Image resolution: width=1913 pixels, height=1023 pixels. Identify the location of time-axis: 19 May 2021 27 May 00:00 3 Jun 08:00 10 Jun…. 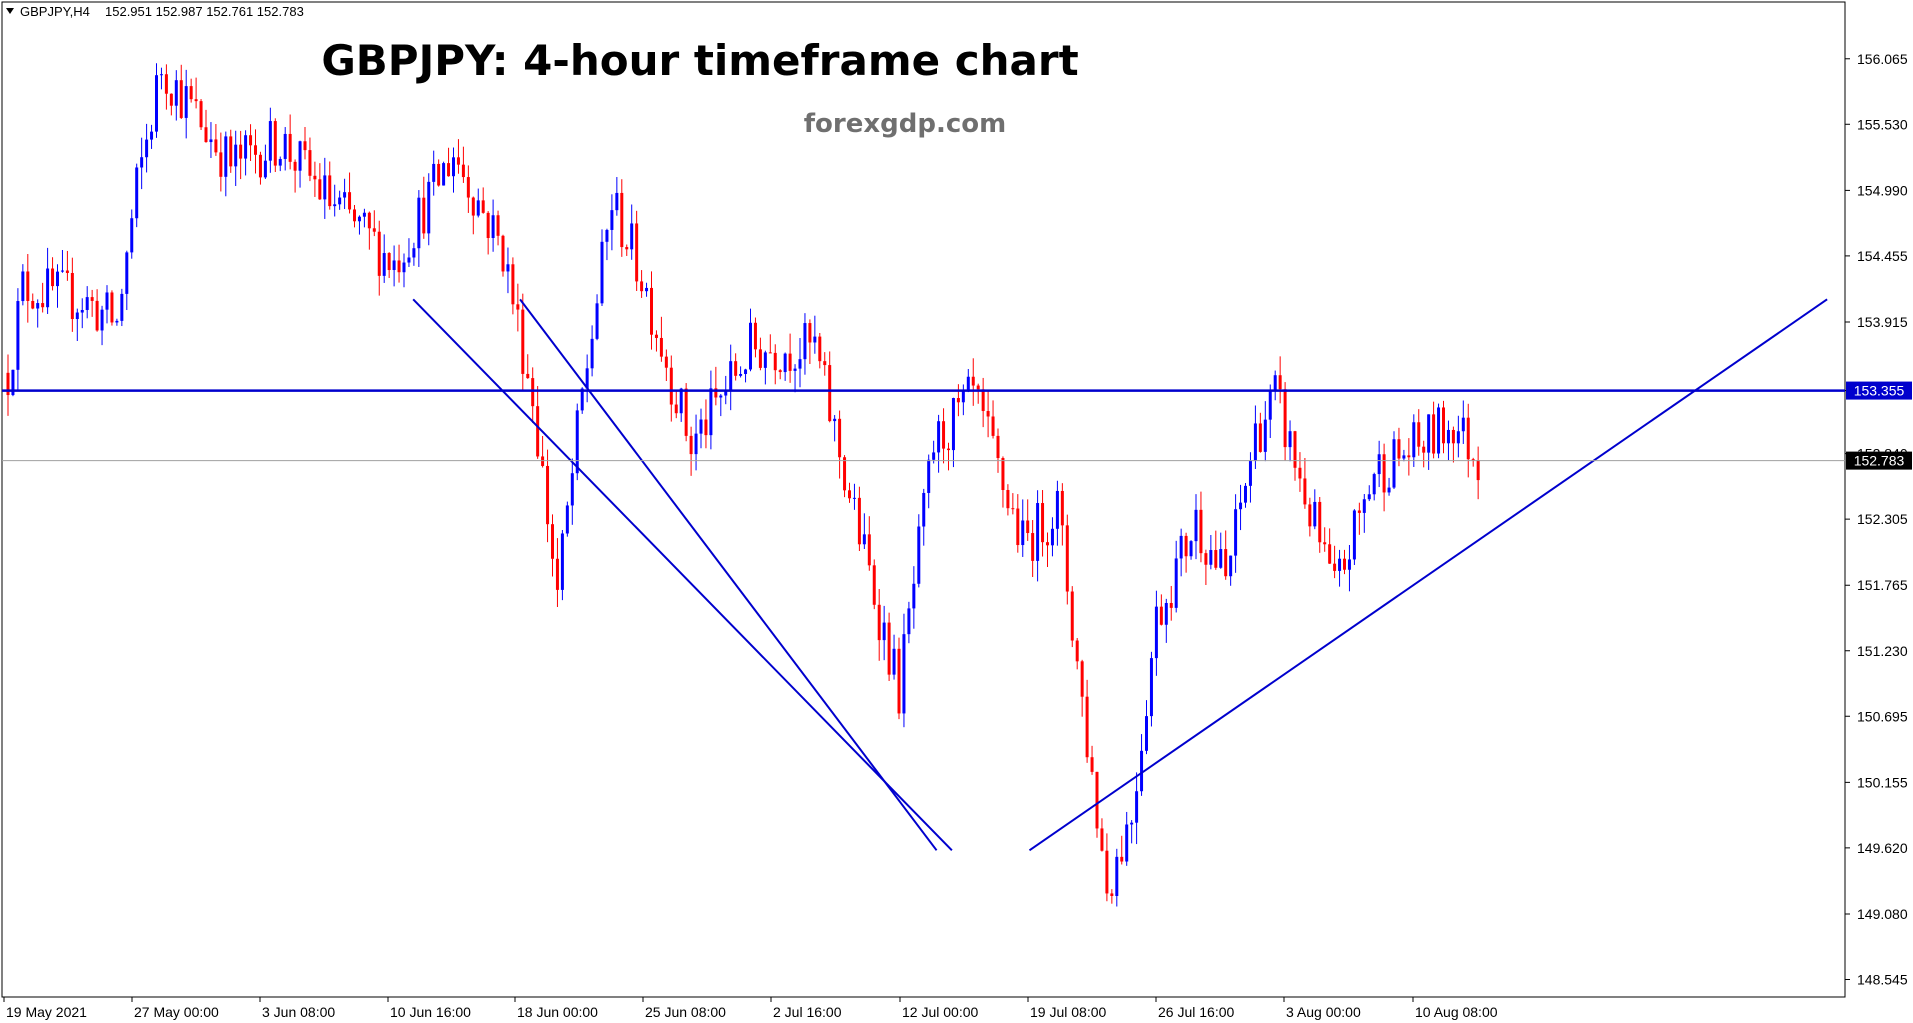
(750, 1008).